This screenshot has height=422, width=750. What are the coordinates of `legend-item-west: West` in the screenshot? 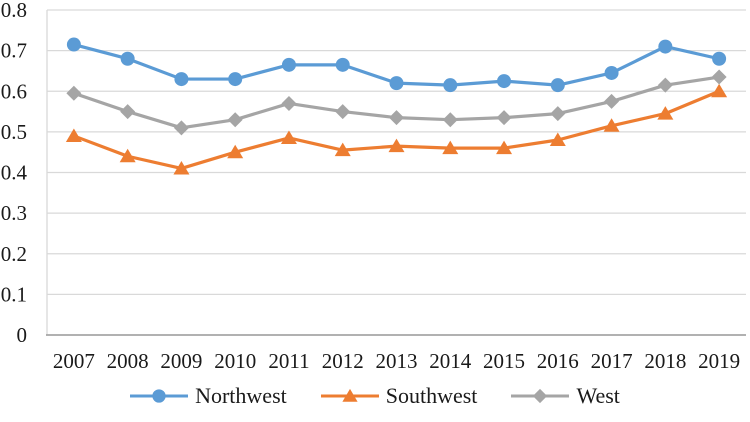 It's located at (565, 395).